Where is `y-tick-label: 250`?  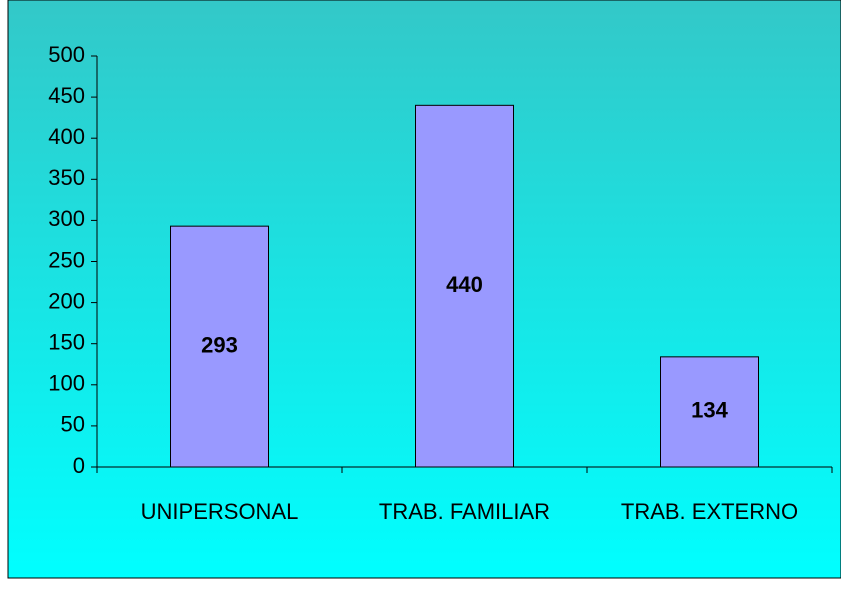 y-tick-label: 250 is located at coordinates (66, 259).